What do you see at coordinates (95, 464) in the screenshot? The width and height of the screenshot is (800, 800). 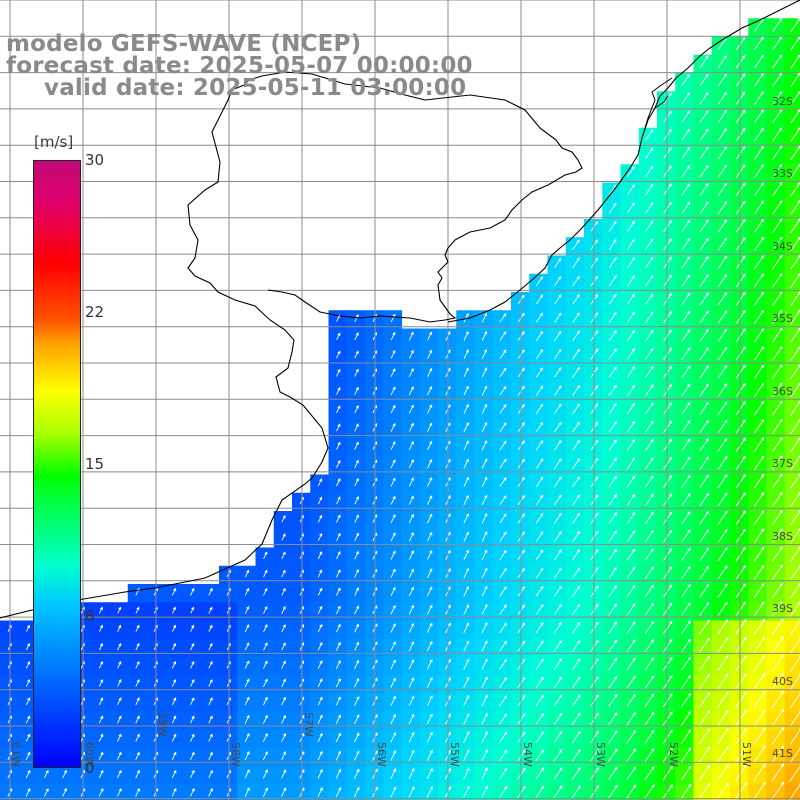 I see `colorbar-tick-15: 15` at bounding box center [95, 464].